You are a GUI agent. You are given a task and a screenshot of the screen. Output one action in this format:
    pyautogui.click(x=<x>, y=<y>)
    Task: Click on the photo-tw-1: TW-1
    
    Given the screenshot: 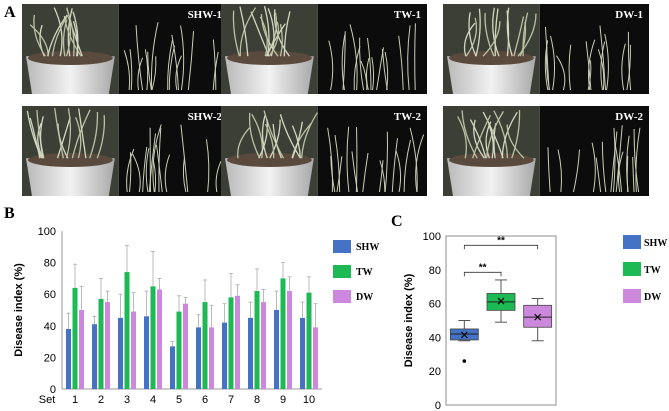 What is the action you would take?
    pyautogui.click(x=324, y=49)
    